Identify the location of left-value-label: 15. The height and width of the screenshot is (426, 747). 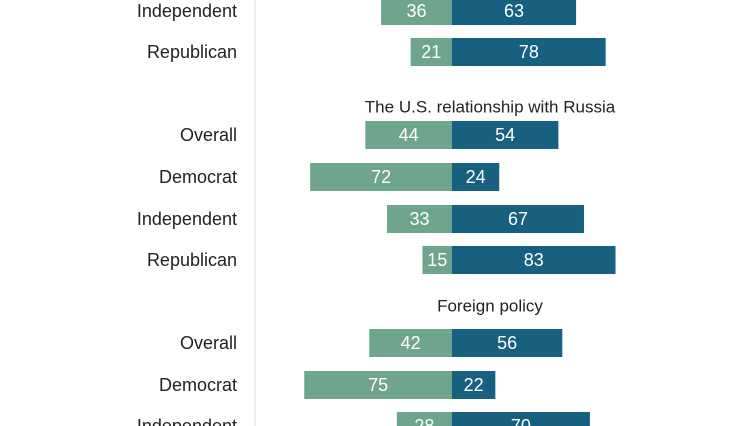
(437, 260).